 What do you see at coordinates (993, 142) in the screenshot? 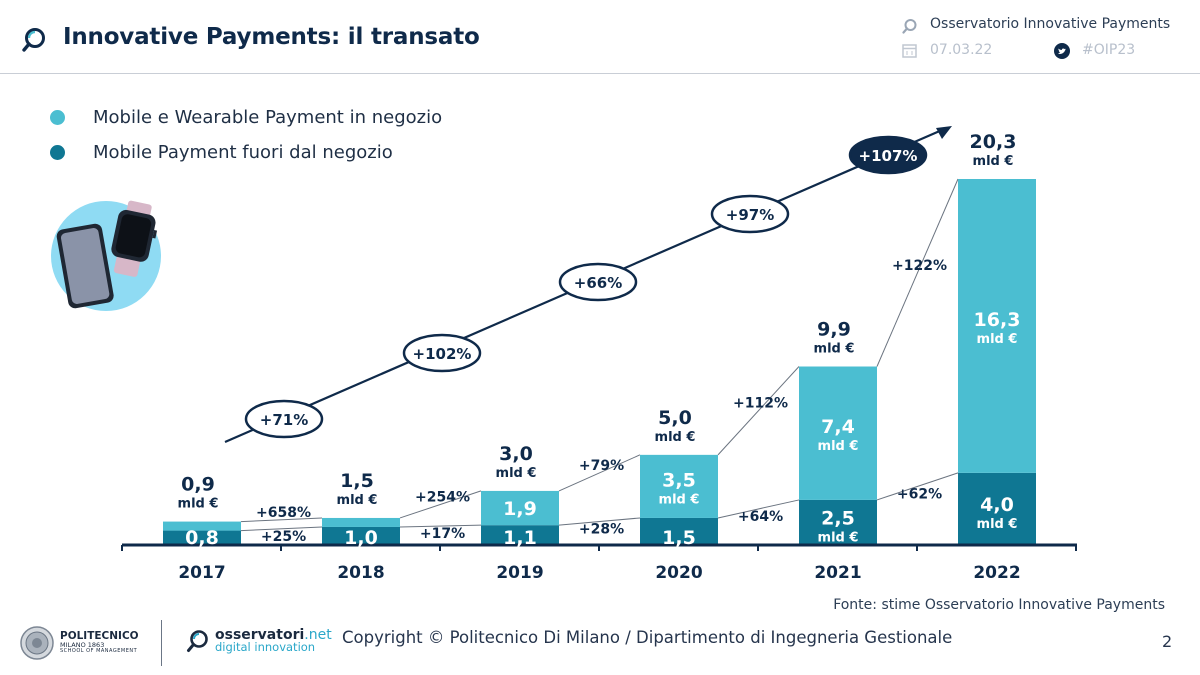
I see `total-label: 20,3` at bounding box center [993, 142].